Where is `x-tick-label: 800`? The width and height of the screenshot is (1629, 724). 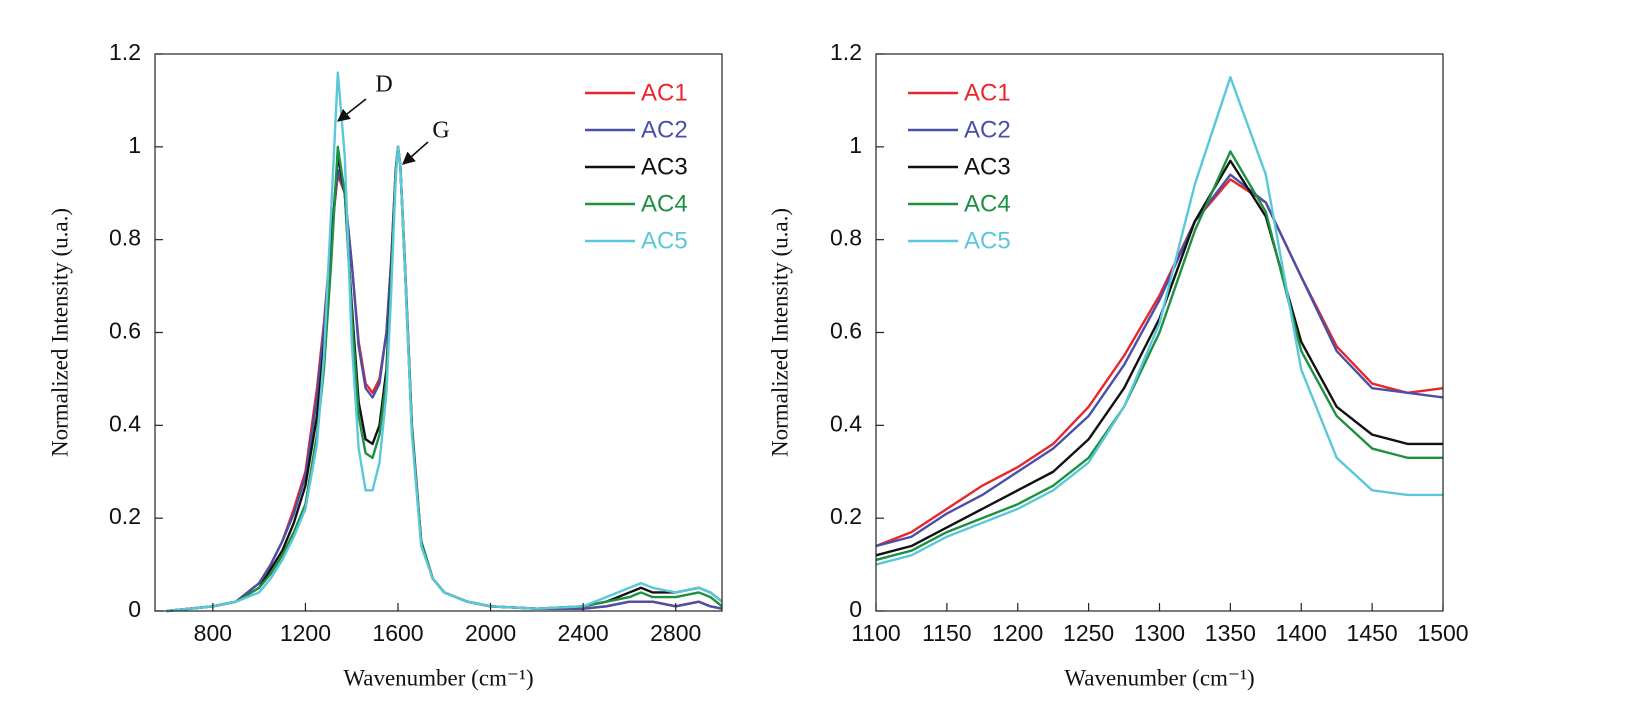 x-tick-label: 800 is located at coordinates (213, 633).